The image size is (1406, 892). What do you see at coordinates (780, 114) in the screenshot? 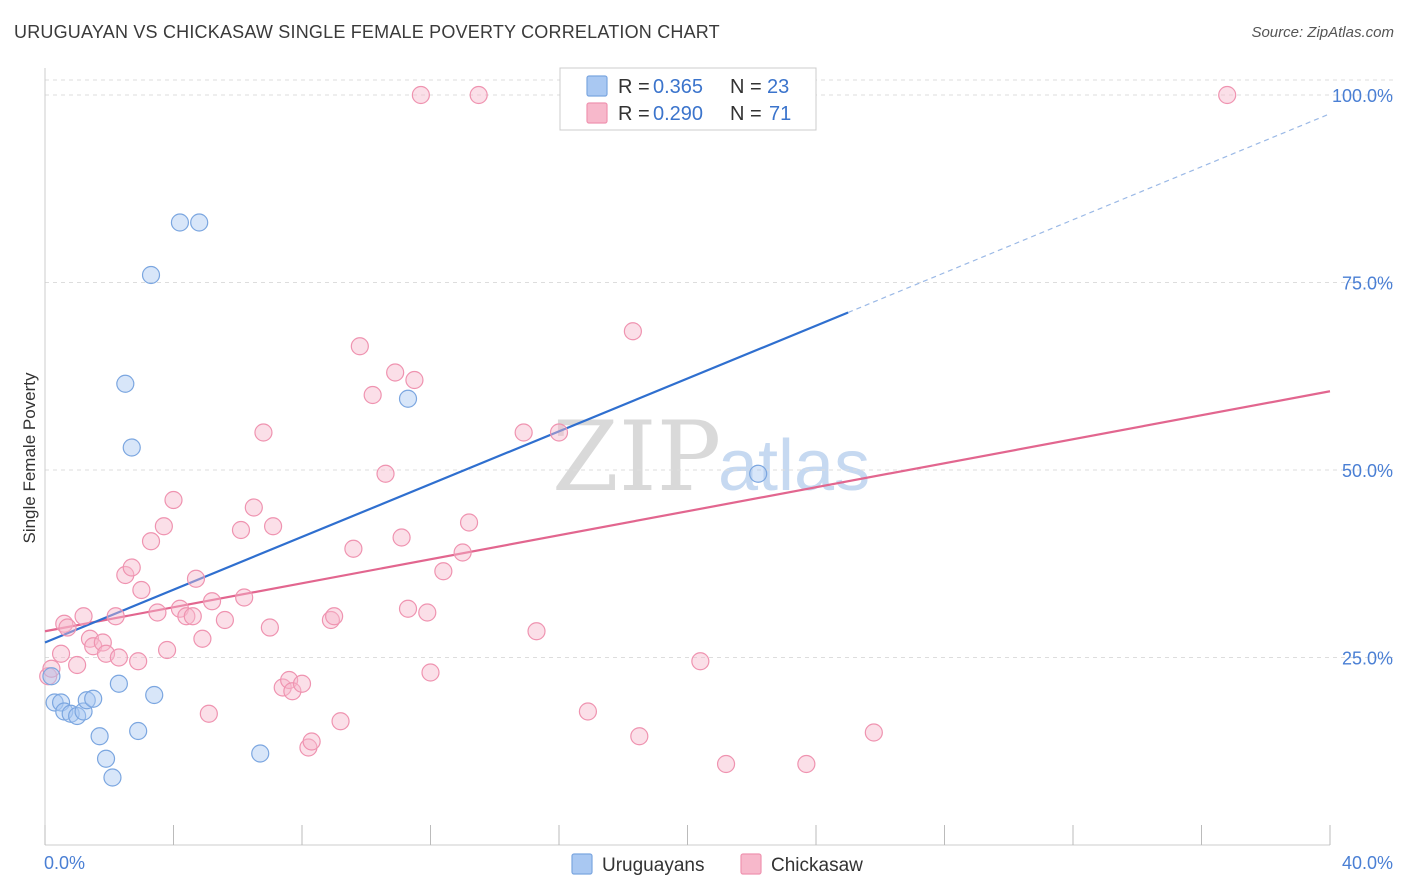
I see `legend-n-value-chickasaw: 71` at bounding box center [780, 114].